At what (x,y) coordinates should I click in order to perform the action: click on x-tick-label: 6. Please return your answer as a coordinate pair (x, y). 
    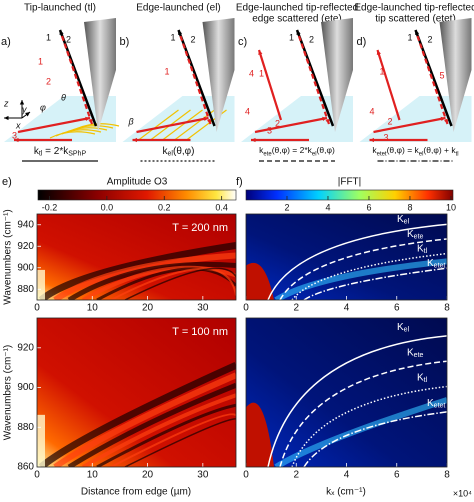
    Looking at the image, I should click on (397, 308).